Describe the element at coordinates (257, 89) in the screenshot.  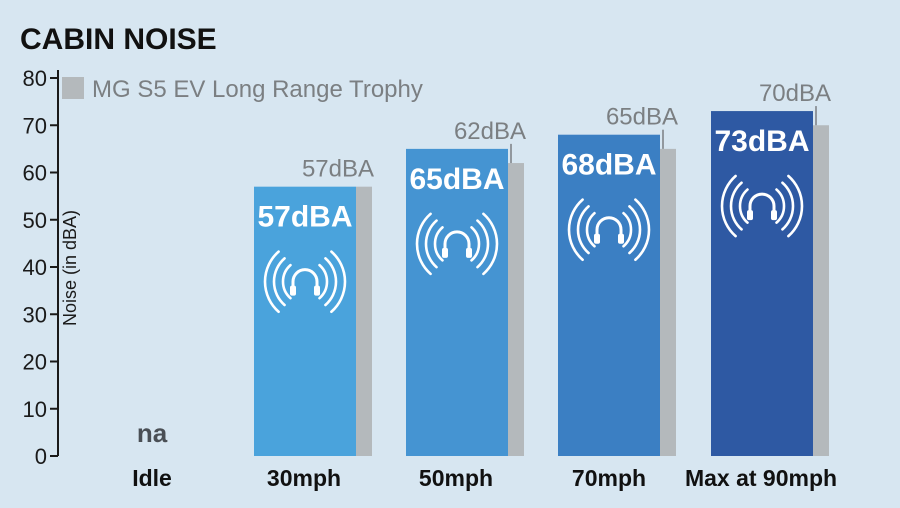
I see `legend-label: MG S5 EV Long Range Trophy` at that location.